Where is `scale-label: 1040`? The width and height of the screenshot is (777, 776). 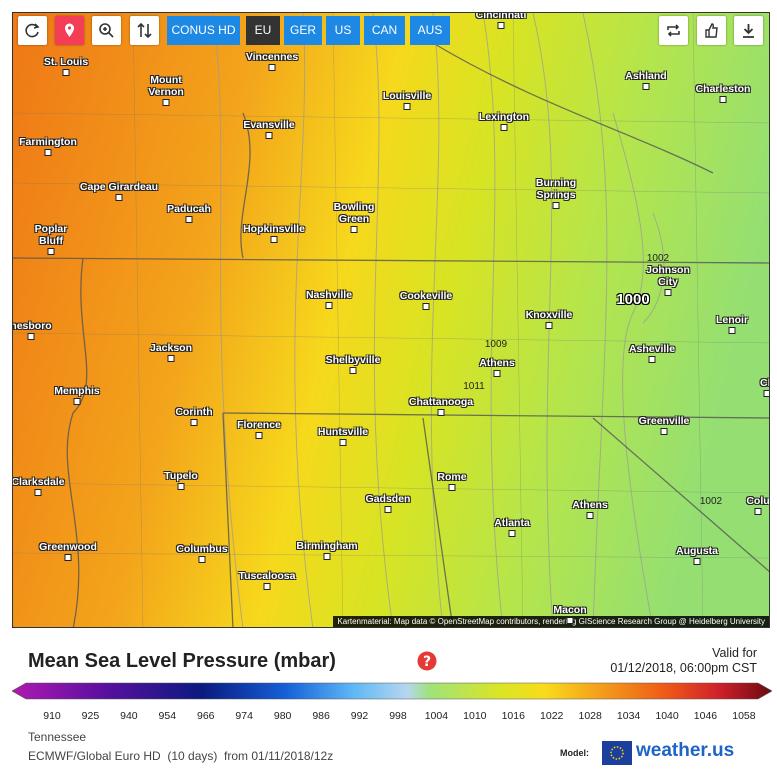
scale-label: 1040 is located at coordinates (667, 716).